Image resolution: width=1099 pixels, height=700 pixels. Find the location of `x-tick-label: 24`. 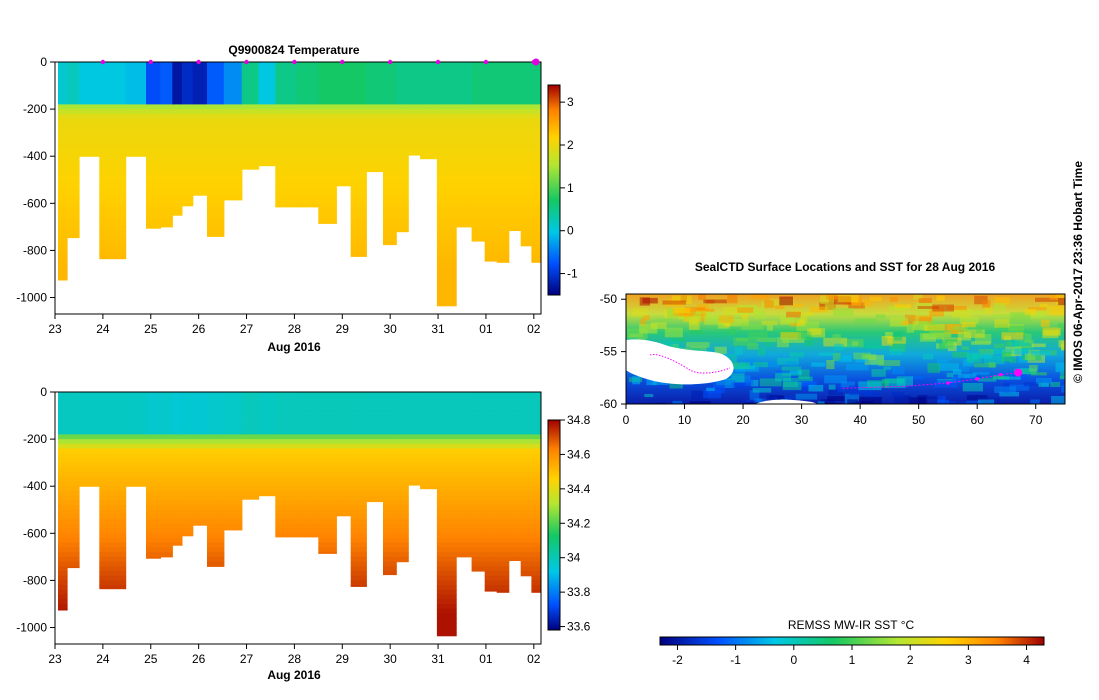

x-tick-label: 24 is located at coordinates (103, 659).